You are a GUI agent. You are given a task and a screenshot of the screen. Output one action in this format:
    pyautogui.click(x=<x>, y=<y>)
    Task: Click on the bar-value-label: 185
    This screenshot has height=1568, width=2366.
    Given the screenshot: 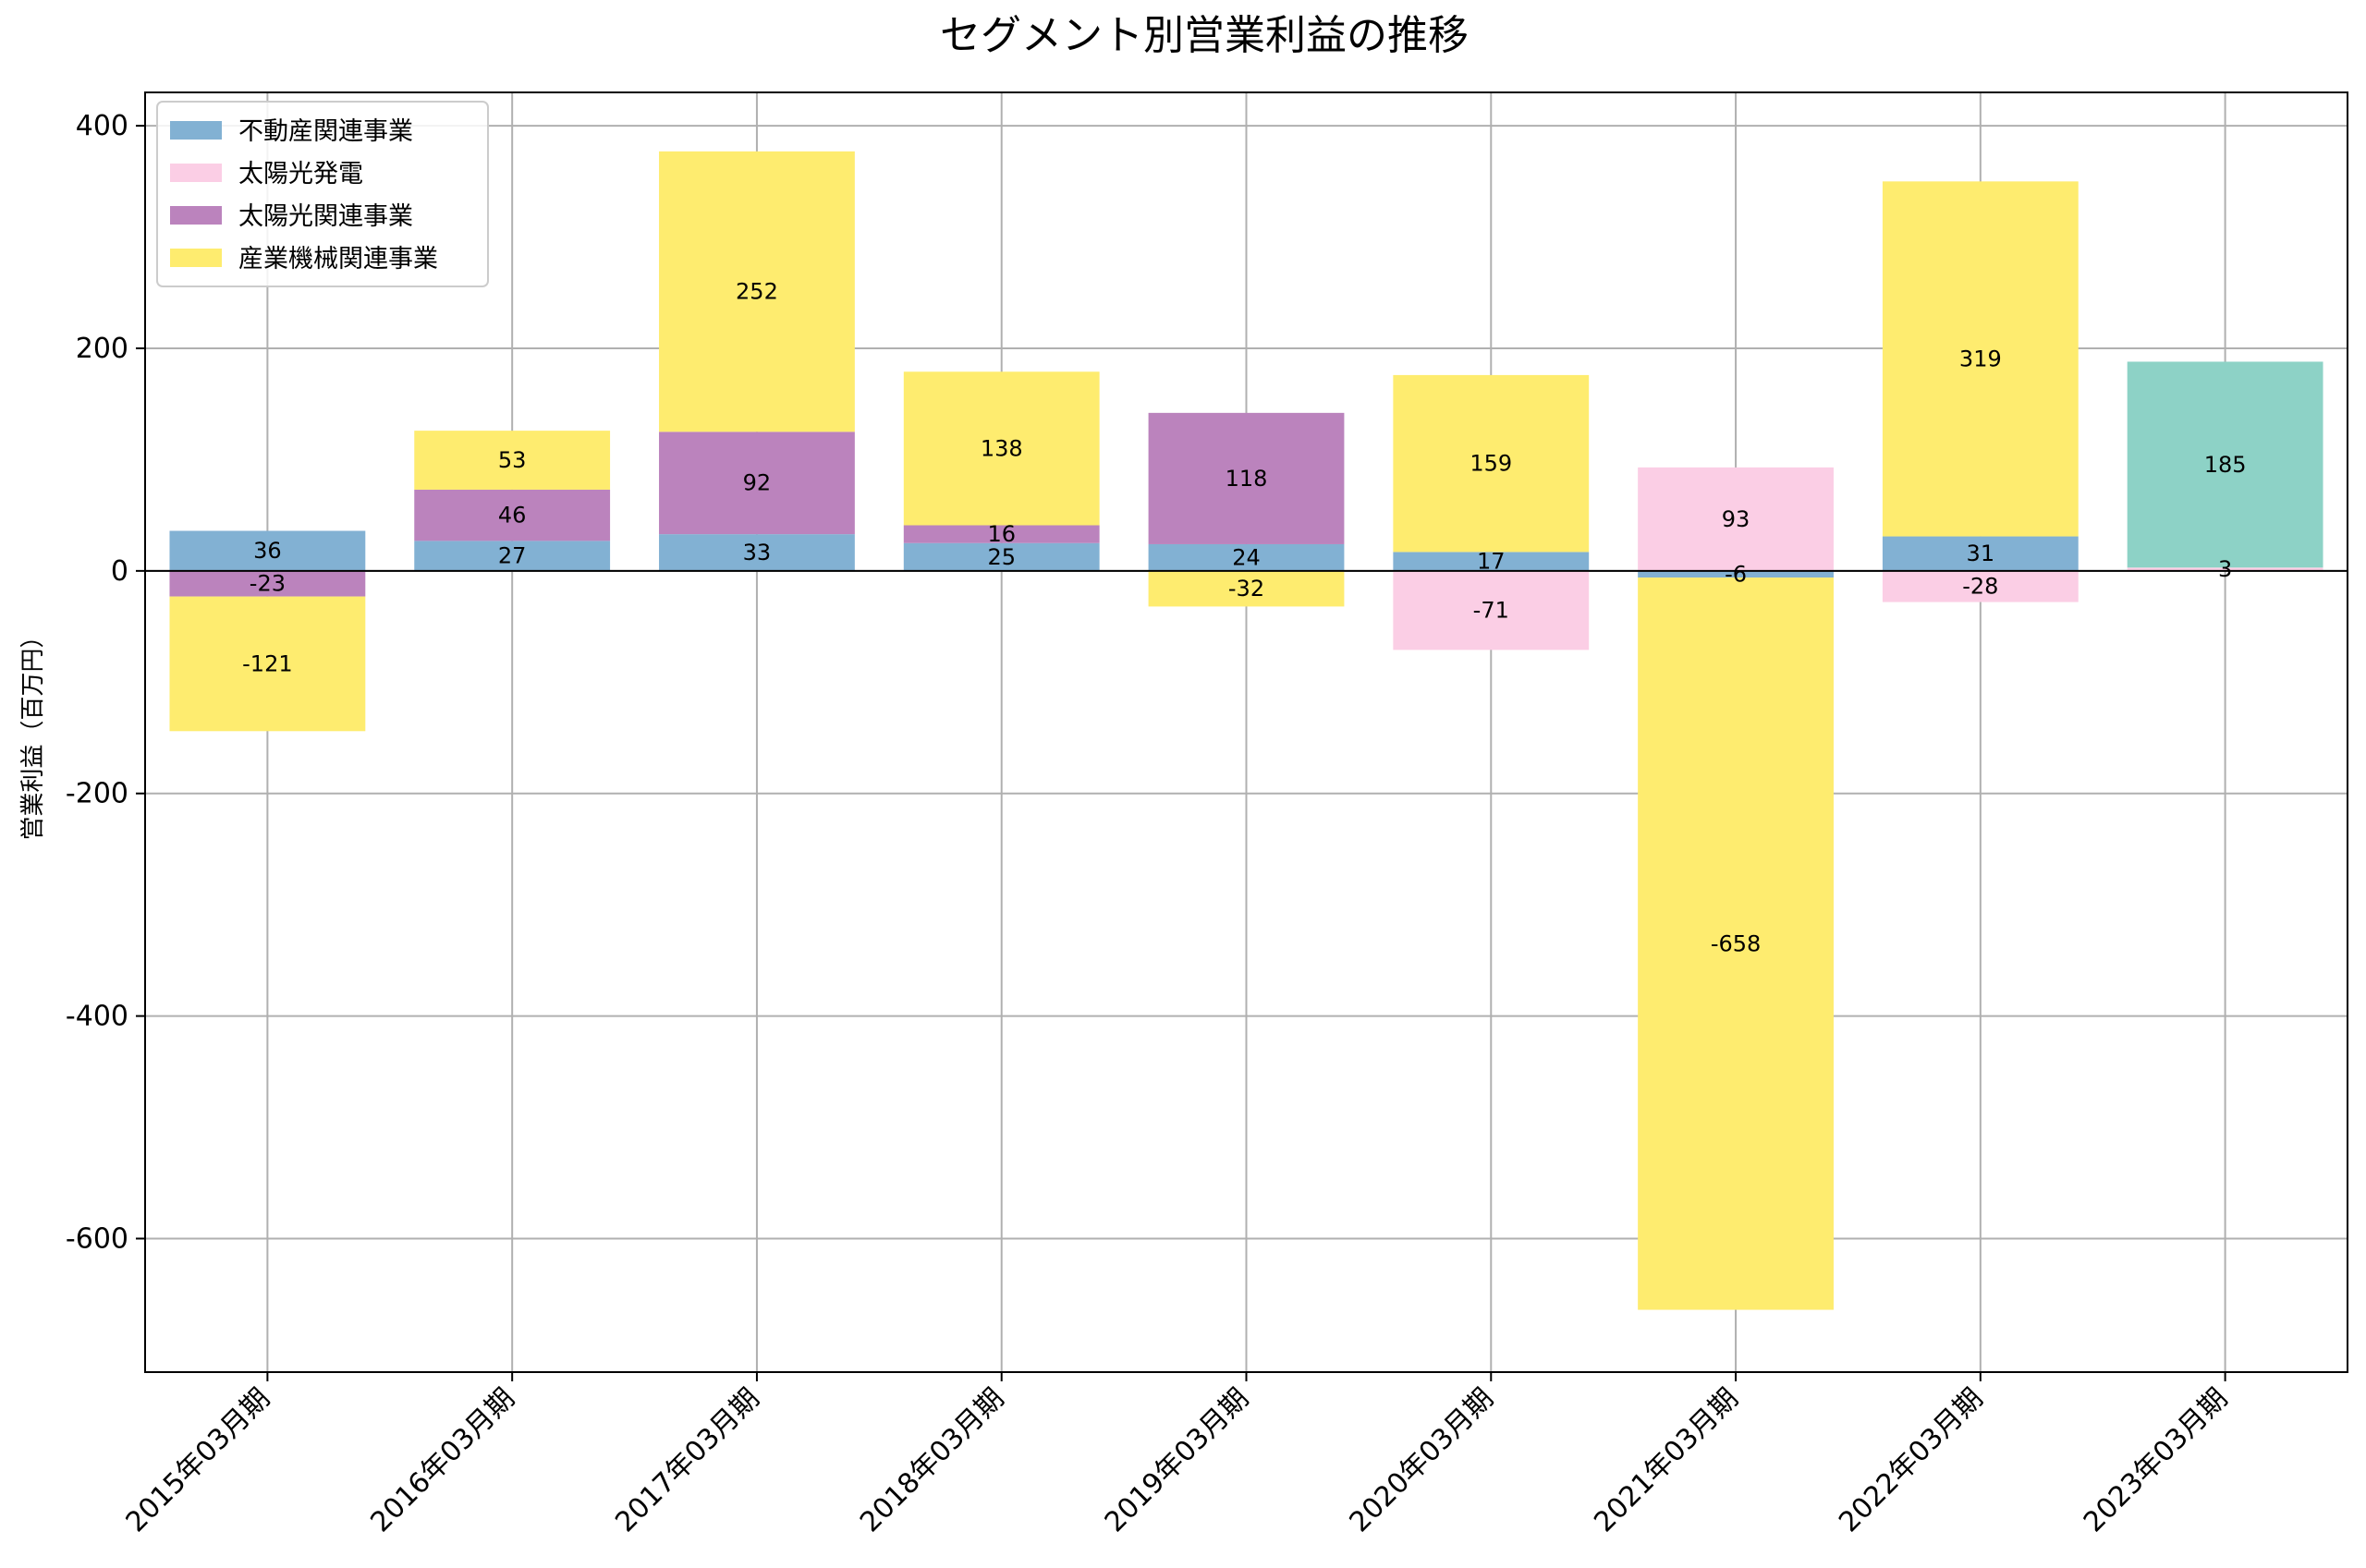 What is the action you would take?
    pyautogui.click(x=2225, y=465)
    